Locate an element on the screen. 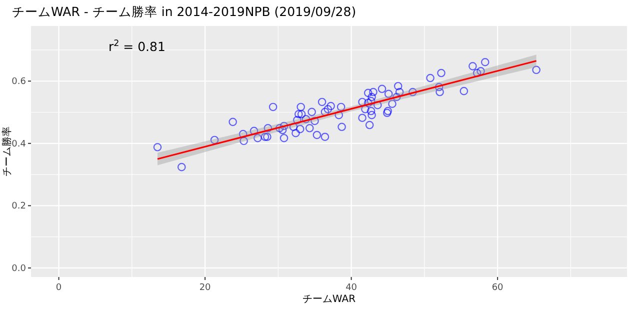 The width and height of the screenshot is (640, 320). y-axis-title: チーム勝率 is located at coordinates (7, 151).